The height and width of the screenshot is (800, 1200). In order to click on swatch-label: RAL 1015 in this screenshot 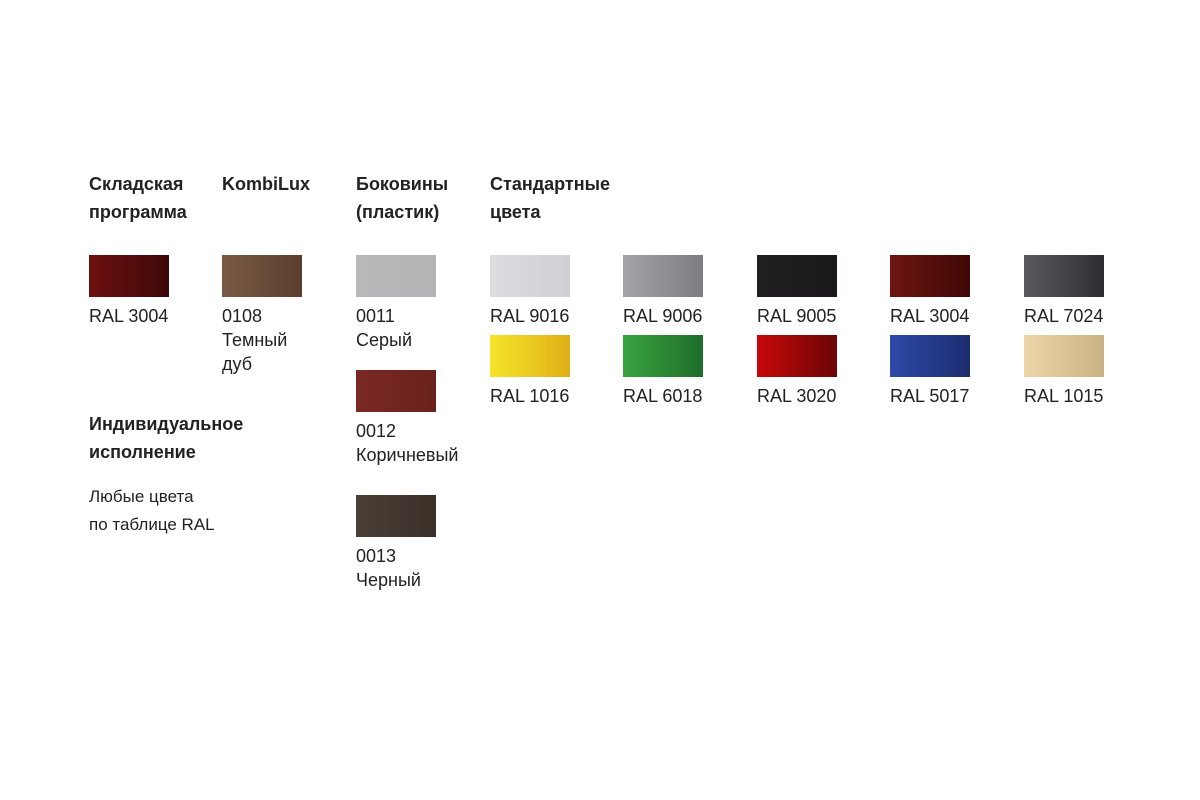, I will do `click(1064, 396)`.